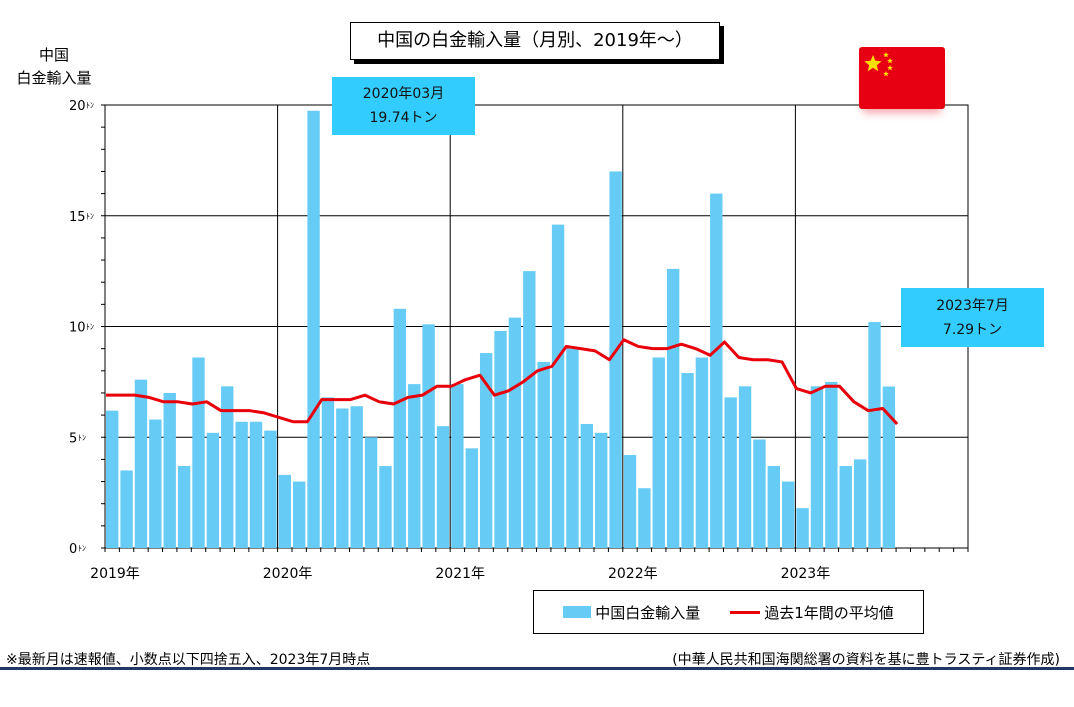 The image size is (1074, 707). Describe the element at coordinates (866, 660) in the screenshot. I see `source-note: (中華人民共和国海関総署の資料を基に豊トラスティ証券作成)` at that location.